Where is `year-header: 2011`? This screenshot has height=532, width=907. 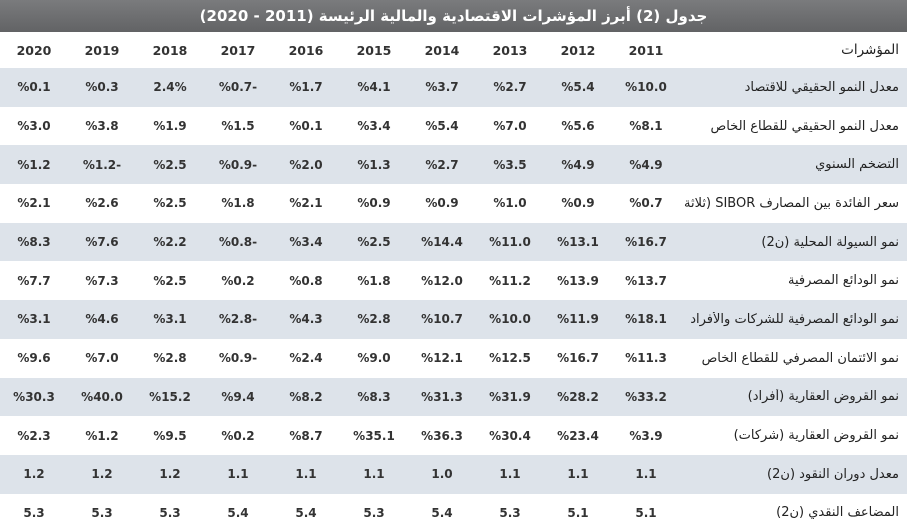
year-header: 2011 is located at coordinates (646, 50).